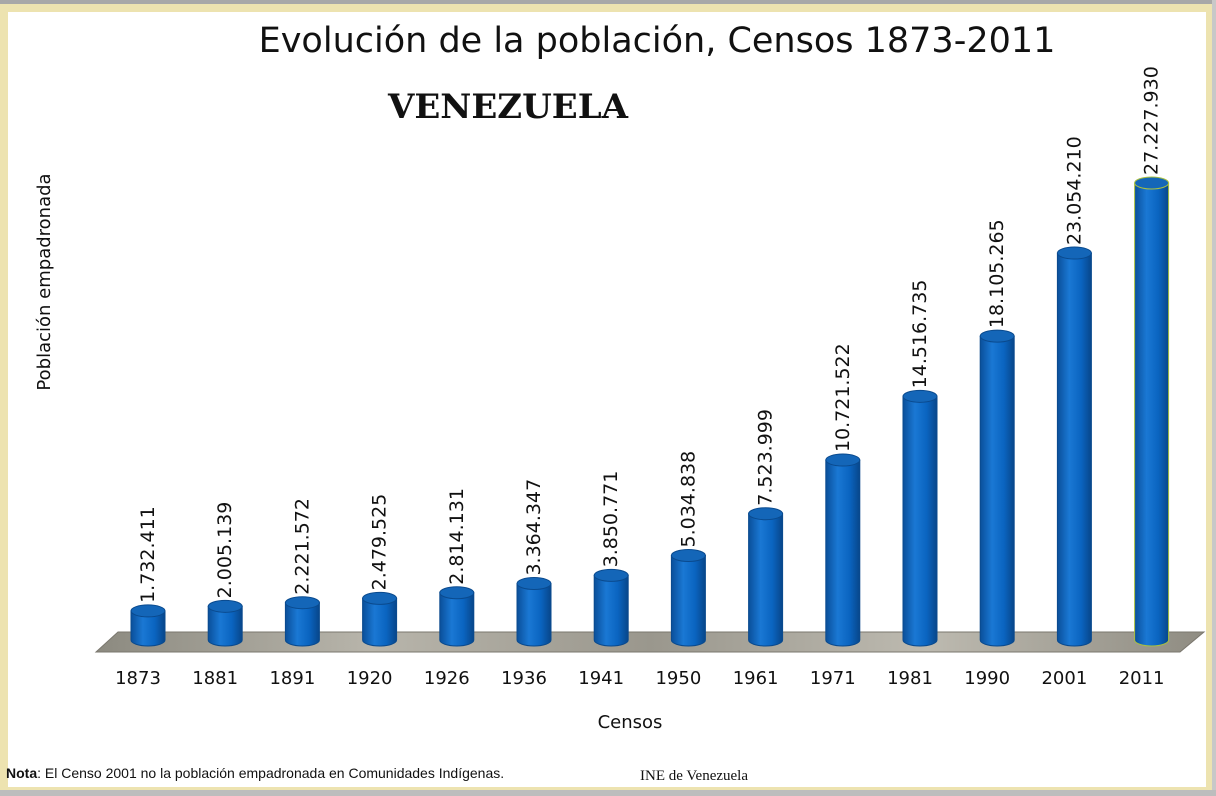 This screenshot has height=796, width=1216. I want to click on bar-1981, so click(920, 521).